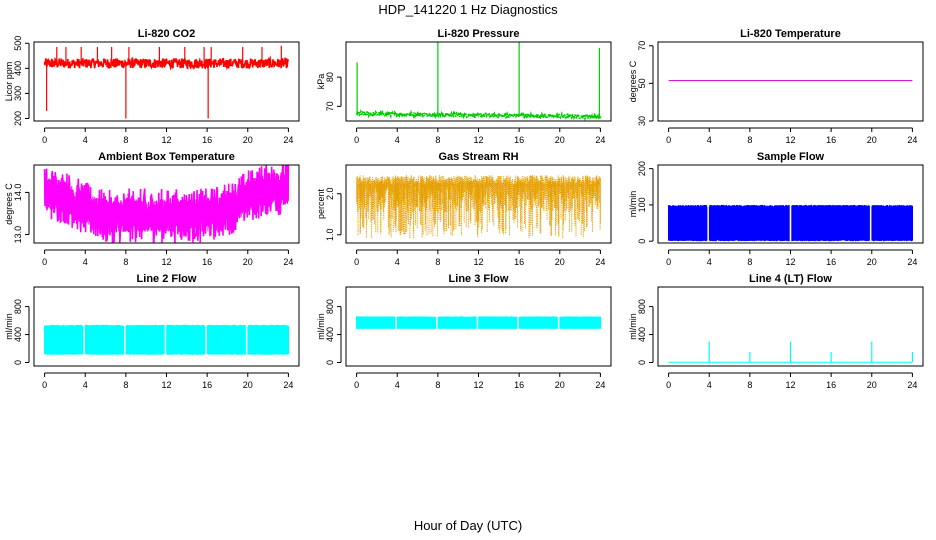 This screenshot has height=540, width=936. Describe the element at coordinates (167, 279) in the screenshot. I see `panel-title: Line 2 Flow` at that location.